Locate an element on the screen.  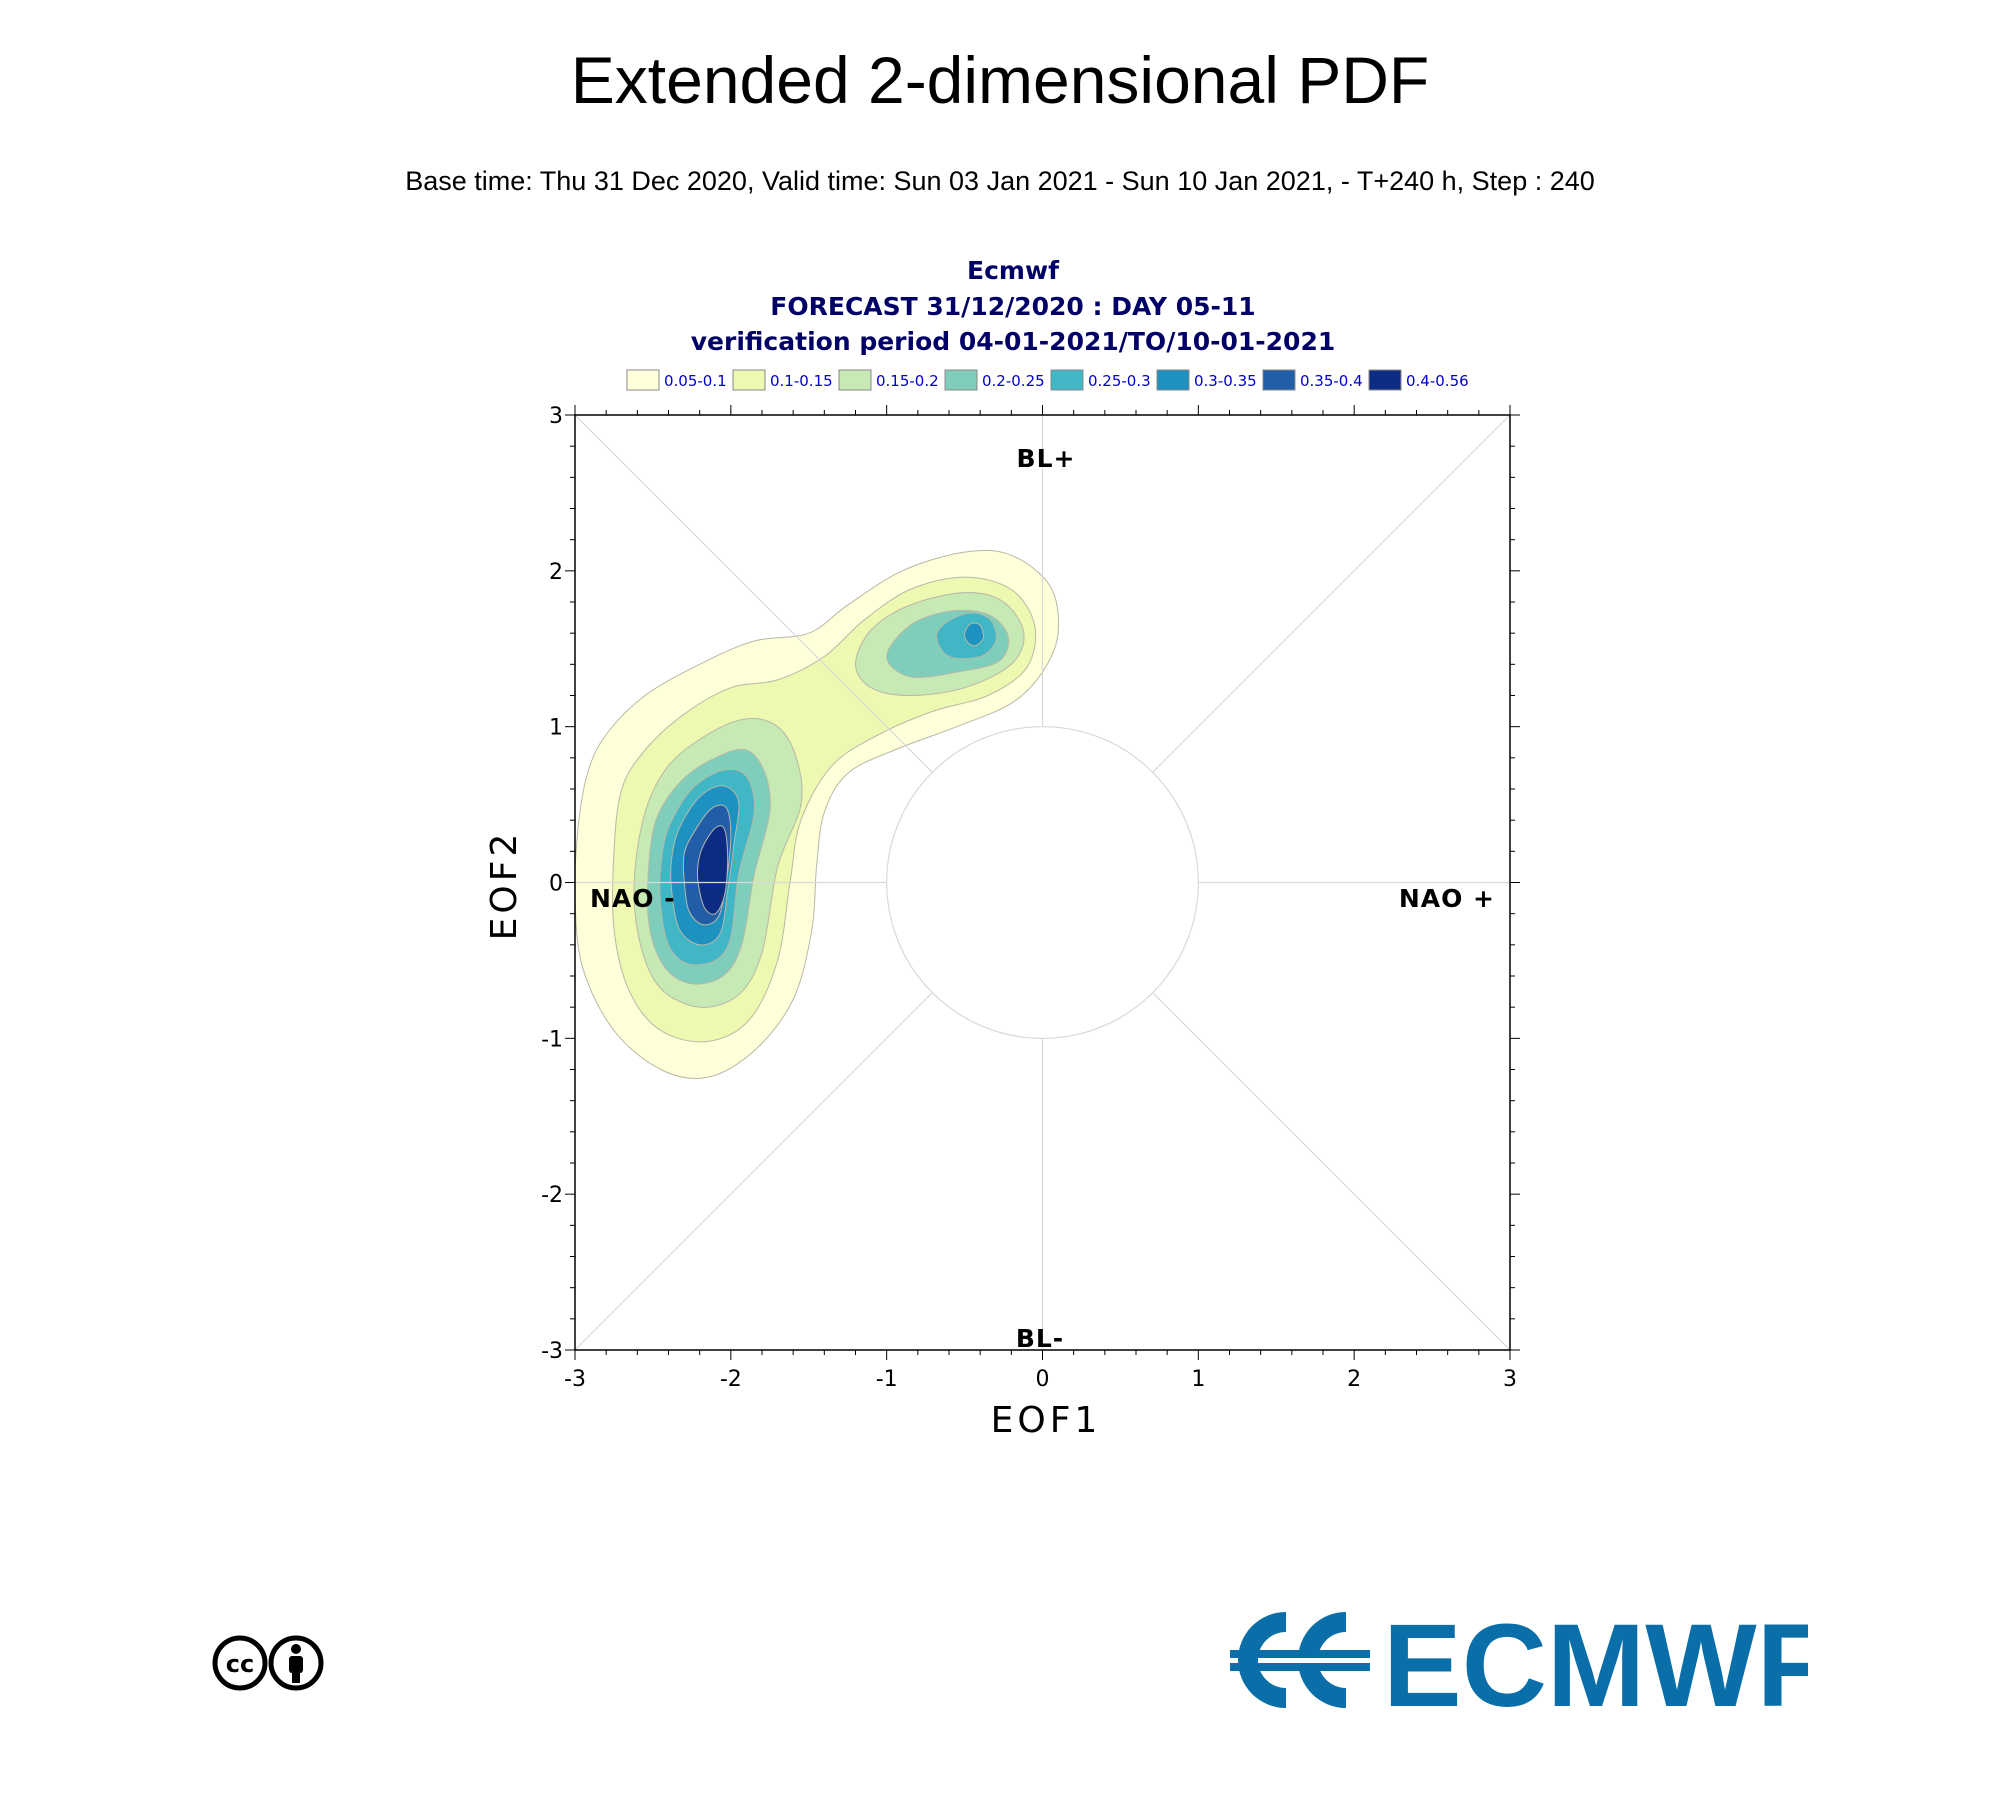
y-tick-label: 2 is located at coordinates (556, 572).